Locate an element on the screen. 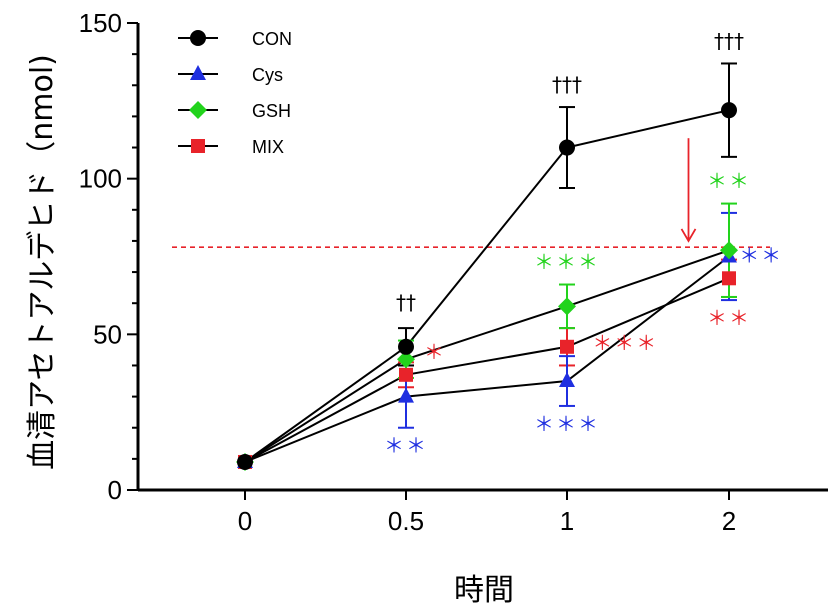 Image resolution: width=833 pixels, height=610 pixels. x-tick-label: 2 is located at coordinates (729, 521).